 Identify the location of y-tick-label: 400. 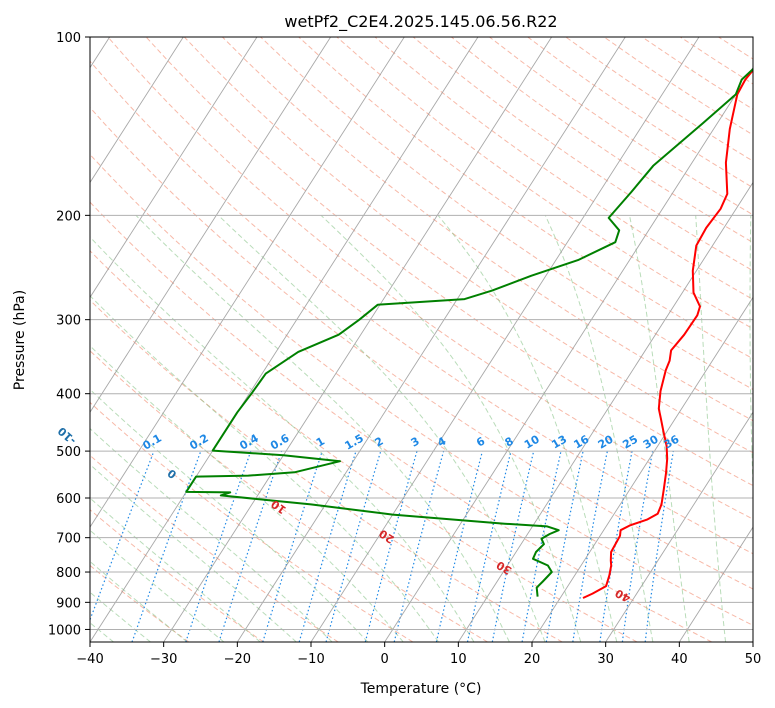
(68, 395).